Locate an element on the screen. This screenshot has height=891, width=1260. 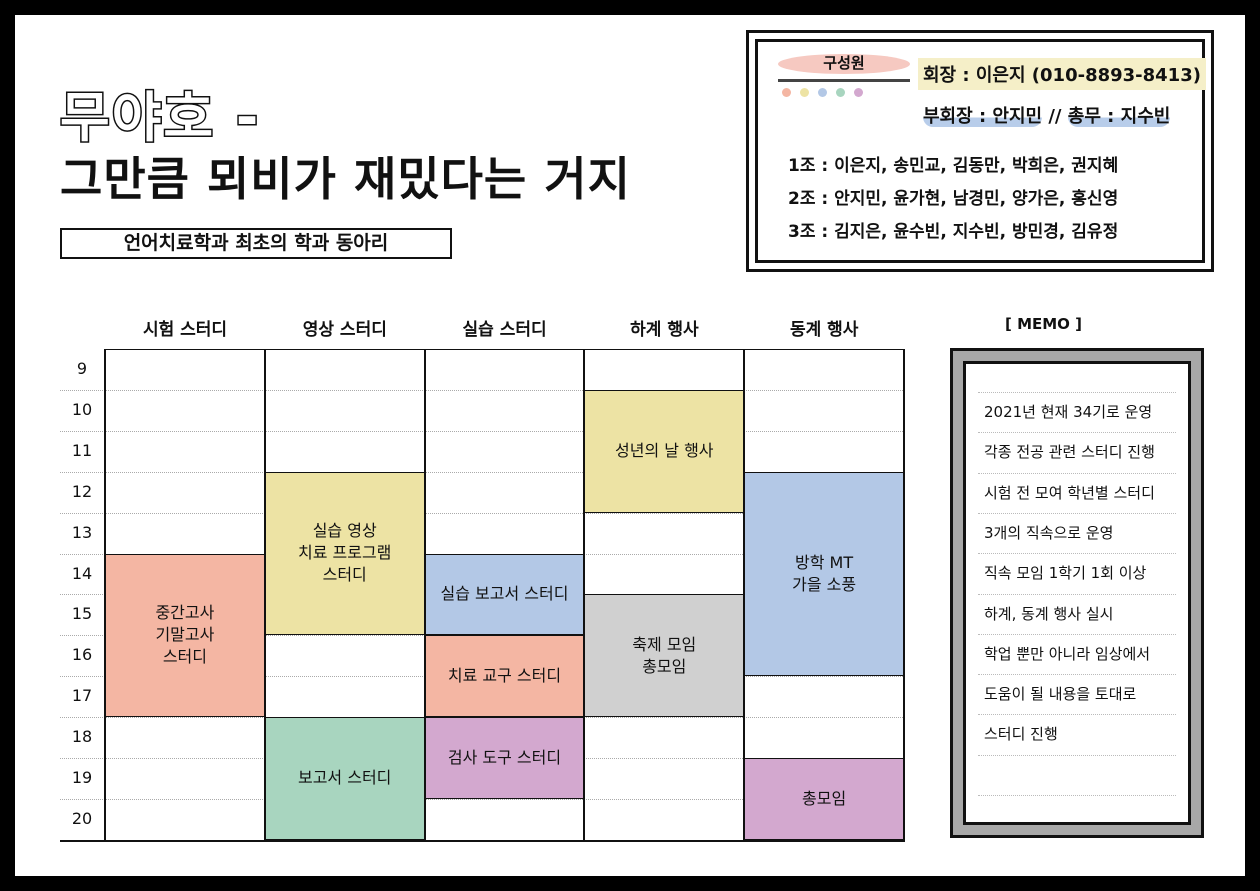
column-header: 실습 스터디 is located at coordinates (504, 330).